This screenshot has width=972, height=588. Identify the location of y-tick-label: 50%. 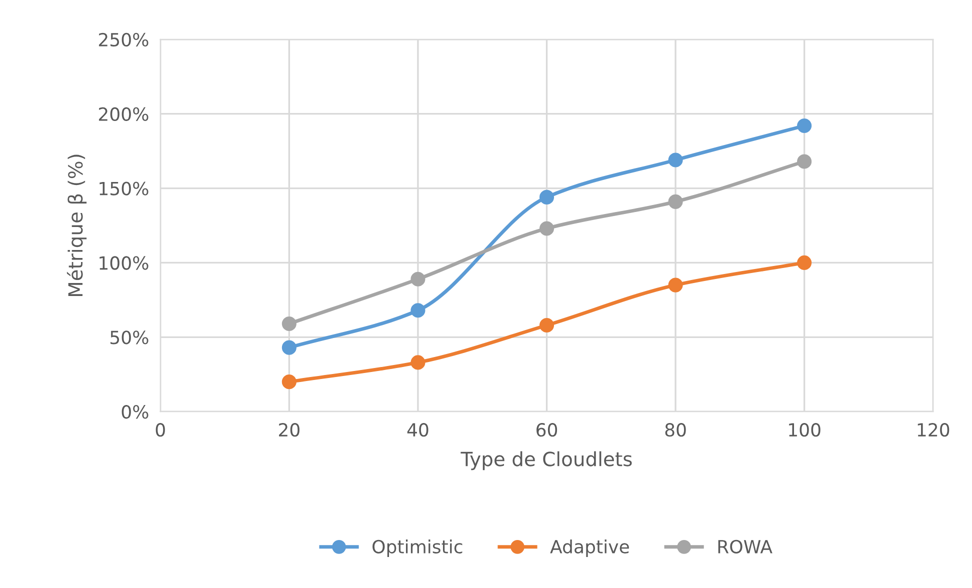
(129, 337).